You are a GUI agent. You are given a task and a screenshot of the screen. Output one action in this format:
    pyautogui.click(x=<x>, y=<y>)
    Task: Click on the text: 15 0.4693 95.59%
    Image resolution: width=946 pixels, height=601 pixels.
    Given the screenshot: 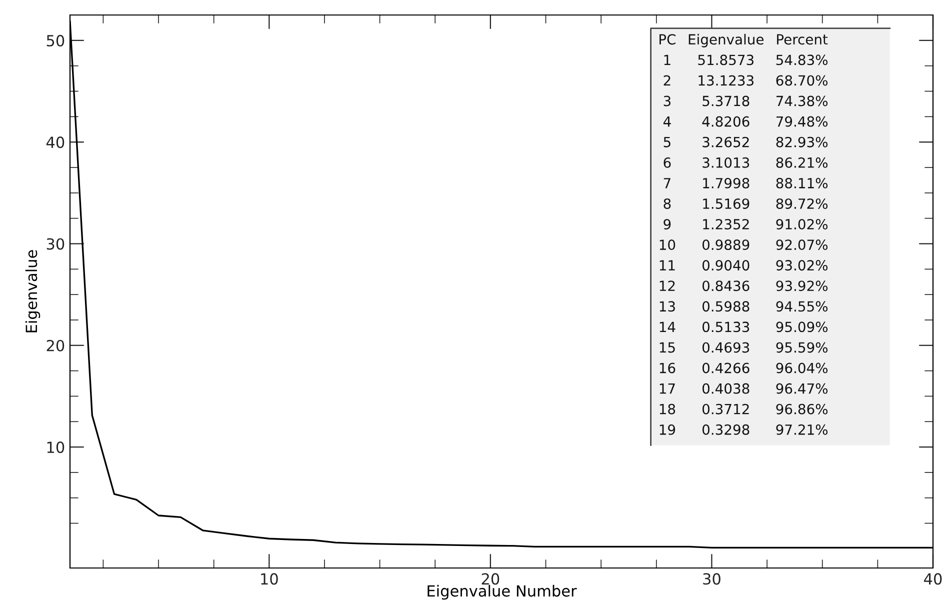 What is the action you would take?
    pyautogui.click(x=744, y=347)
    